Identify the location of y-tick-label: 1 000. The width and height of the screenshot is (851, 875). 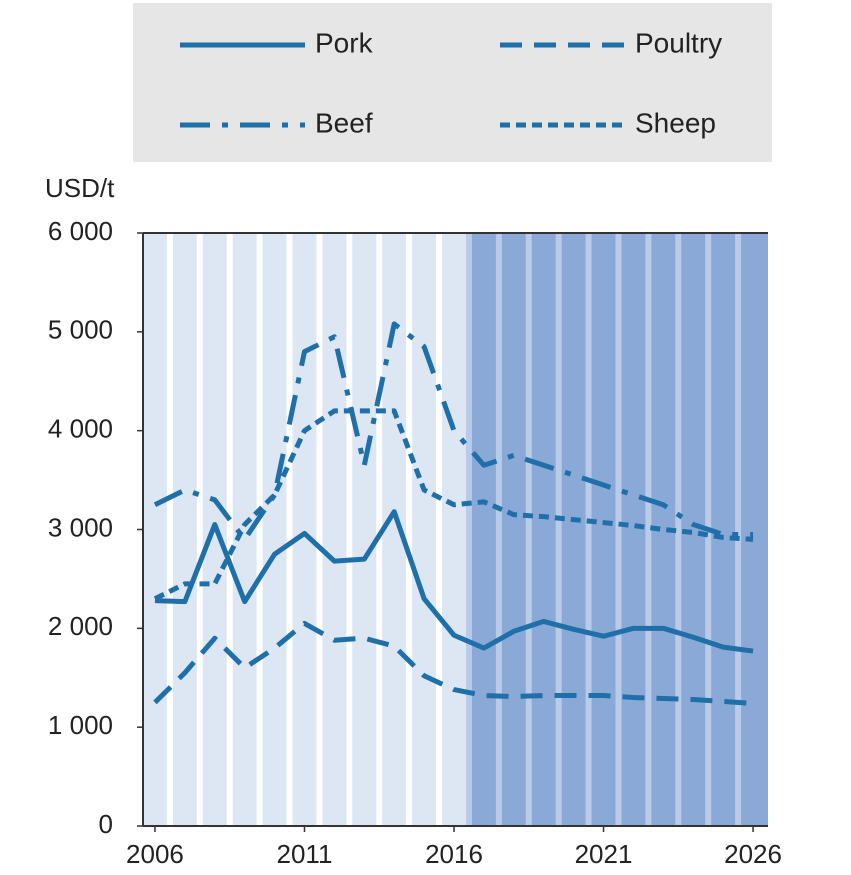
(80, 725).